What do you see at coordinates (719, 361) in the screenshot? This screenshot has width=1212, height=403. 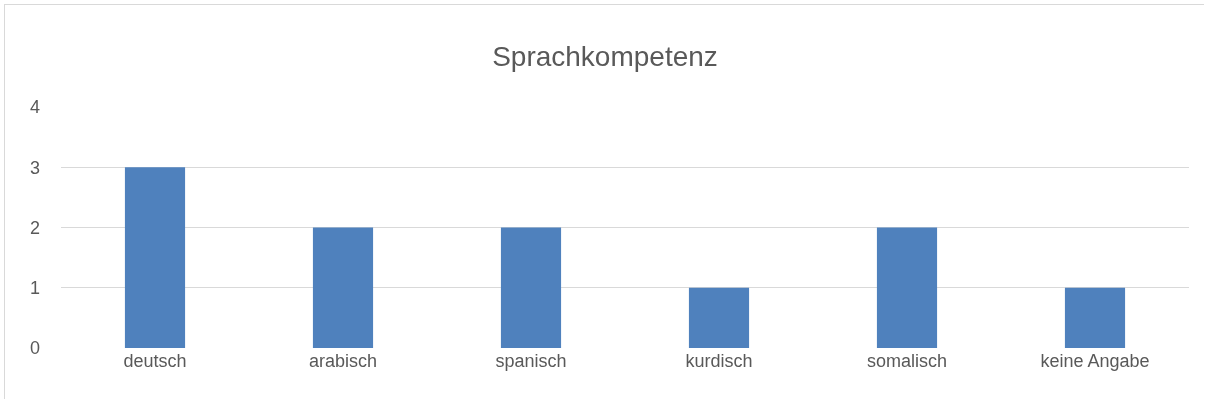 I see `x-tick-label: kurdisch` at bounding box center [719, 361].